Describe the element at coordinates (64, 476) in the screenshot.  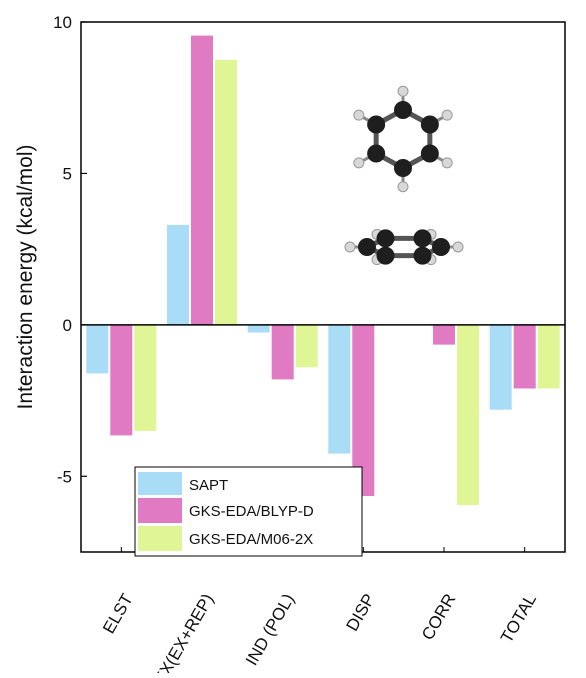
I see `y-tick-label: -5` at that location.